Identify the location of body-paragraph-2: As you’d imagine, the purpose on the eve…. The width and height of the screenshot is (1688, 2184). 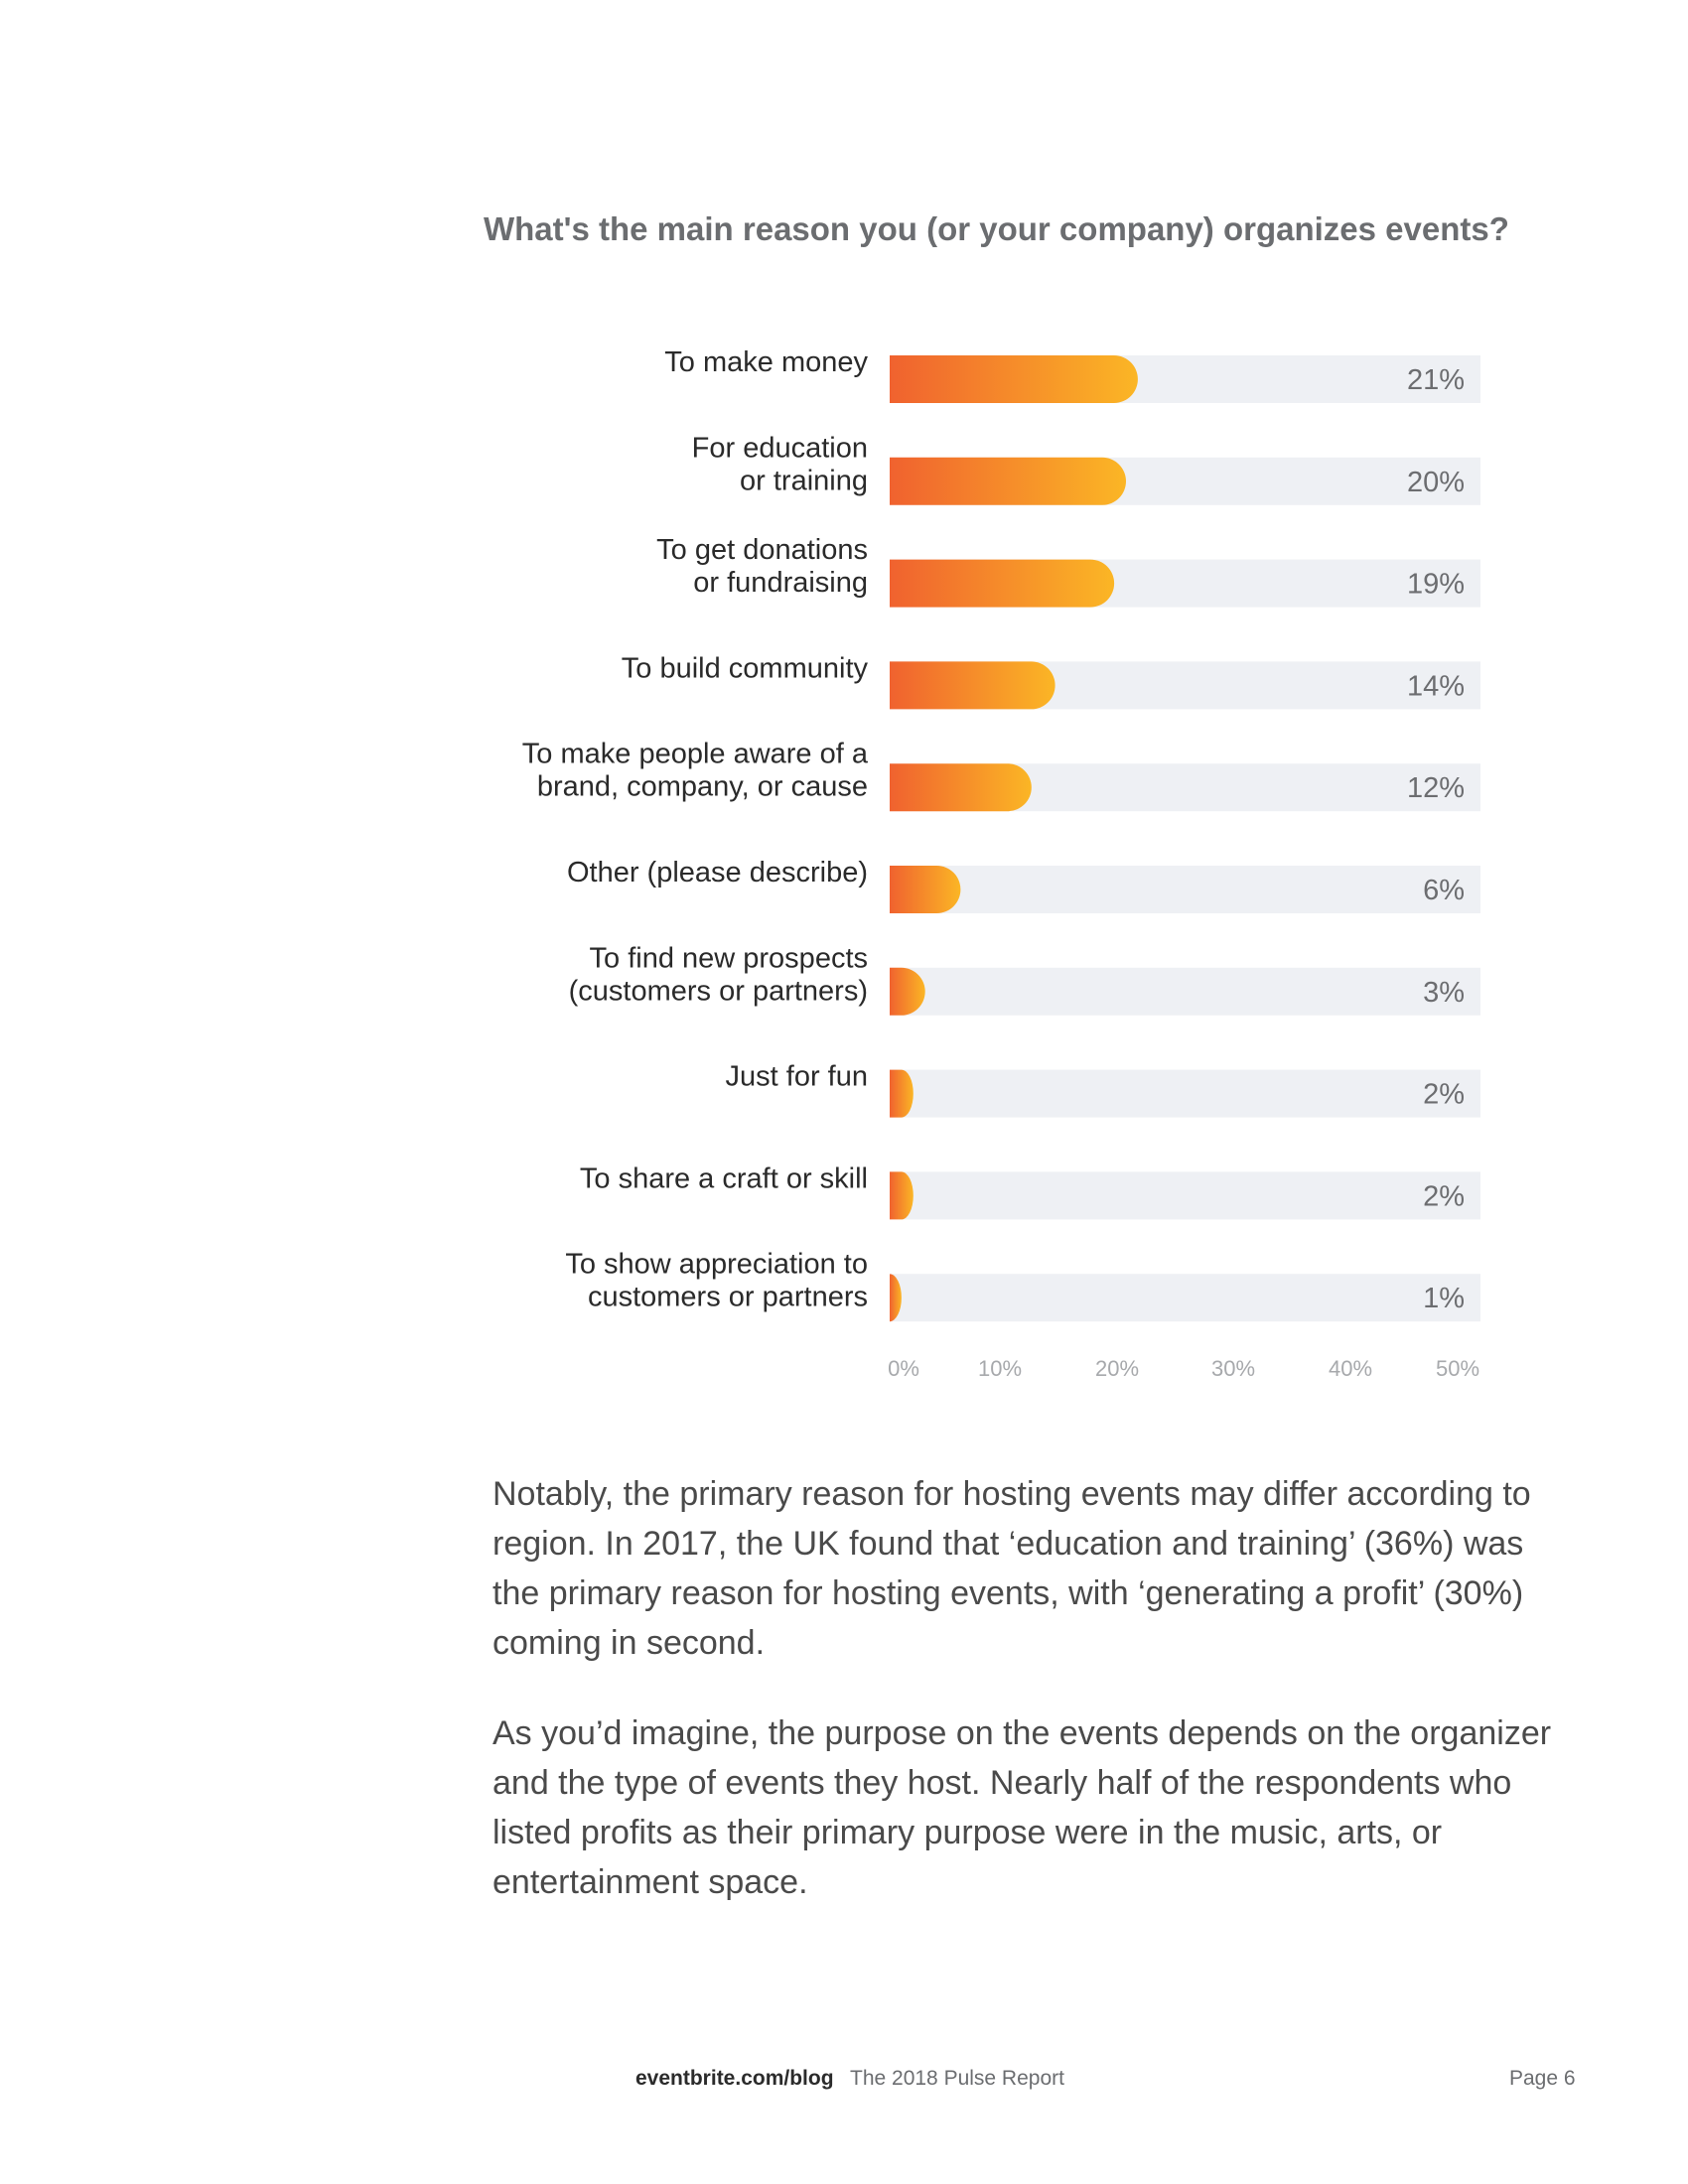
(1022, 1807).